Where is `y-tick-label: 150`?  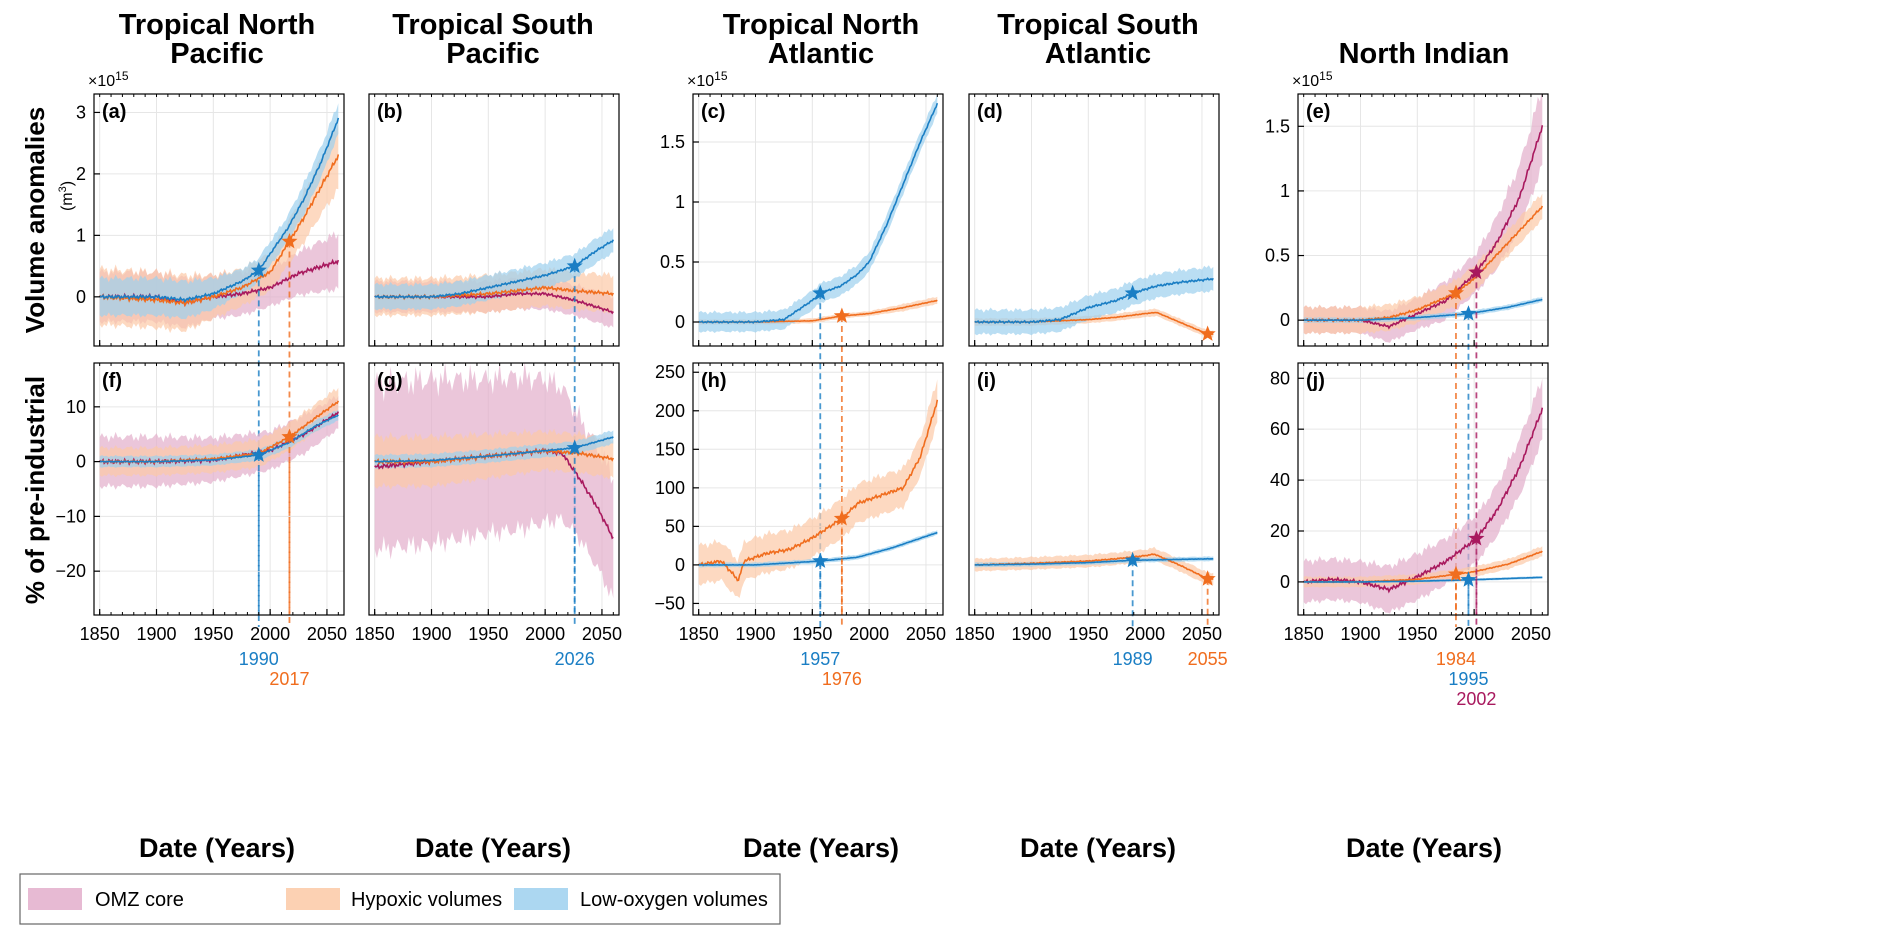 y-tick-label: 150 is located at coordinates (670, 449).